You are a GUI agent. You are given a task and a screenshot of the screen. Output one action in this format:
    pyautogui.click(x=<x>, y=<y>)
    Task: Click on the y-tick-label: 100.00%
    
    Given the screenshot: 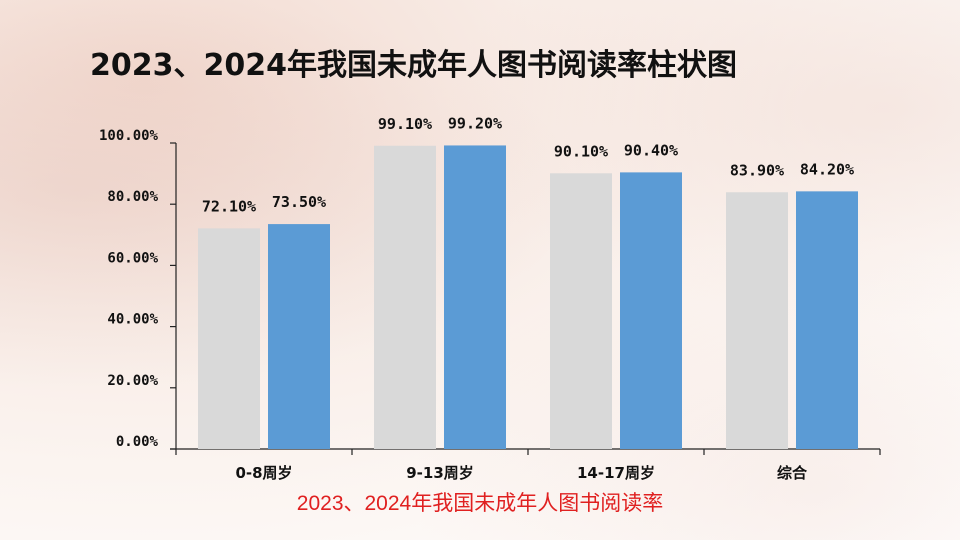 What is the action you would take?
    pyautogui.click(x=129, y=136)
    